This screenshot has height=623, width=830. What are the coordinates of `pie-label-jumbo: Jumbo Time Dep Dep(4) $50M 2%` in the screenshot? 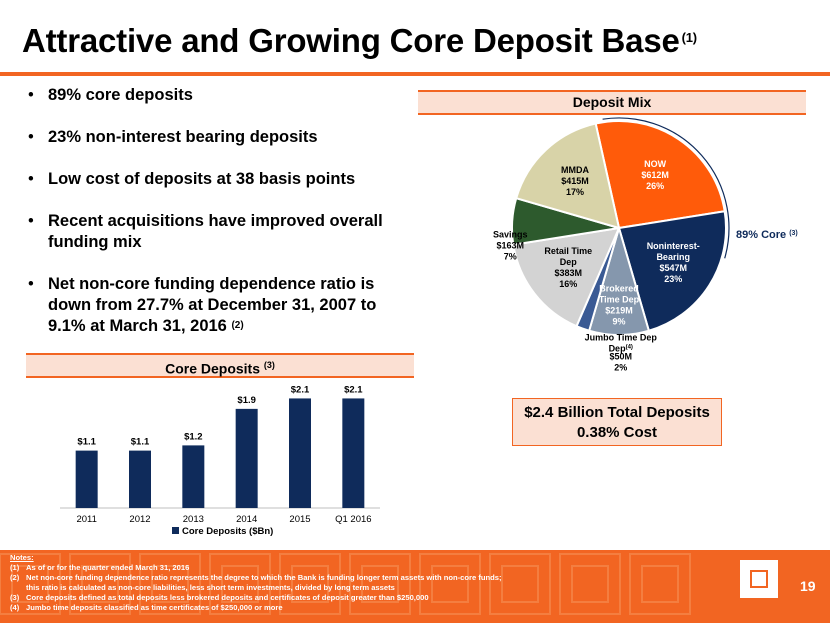 It's located at (621, 353).